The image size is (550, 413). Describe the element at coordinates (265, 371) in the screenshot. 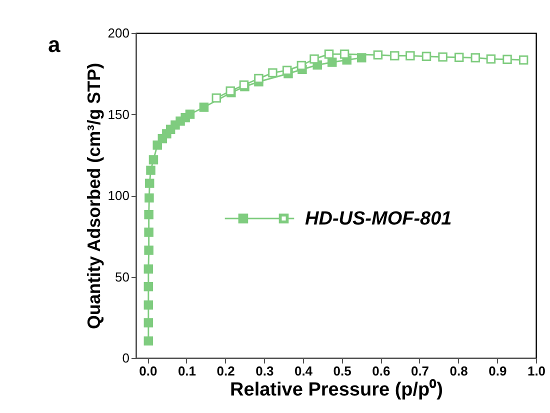

I see `x-tick-label: 0.3` at that location.